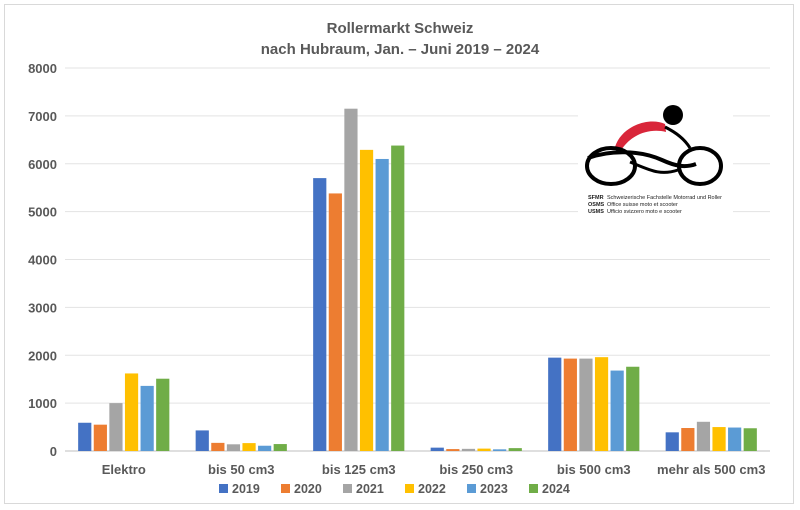 Image resolution: width=800 pixels, height=510 pixels. Describe the element at coordinates (494, 489) in the screenshot. I see `legend-label: 2023` at that location.